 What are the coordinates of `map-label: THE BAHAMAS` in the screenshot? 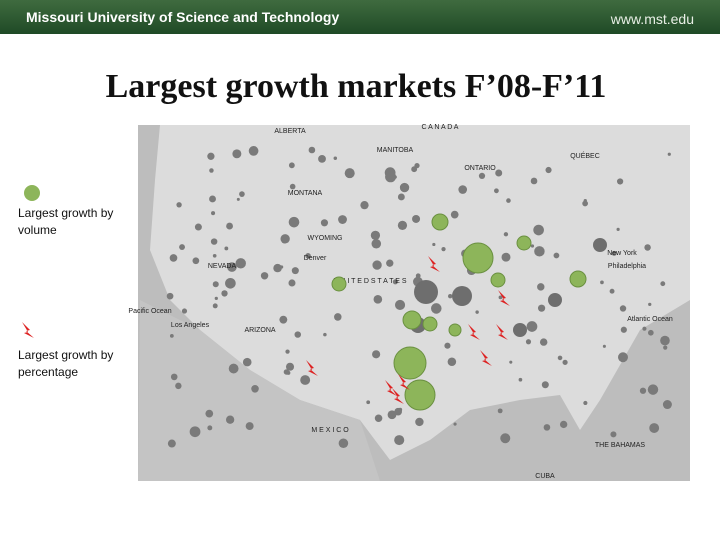 It's located at (620, 445).